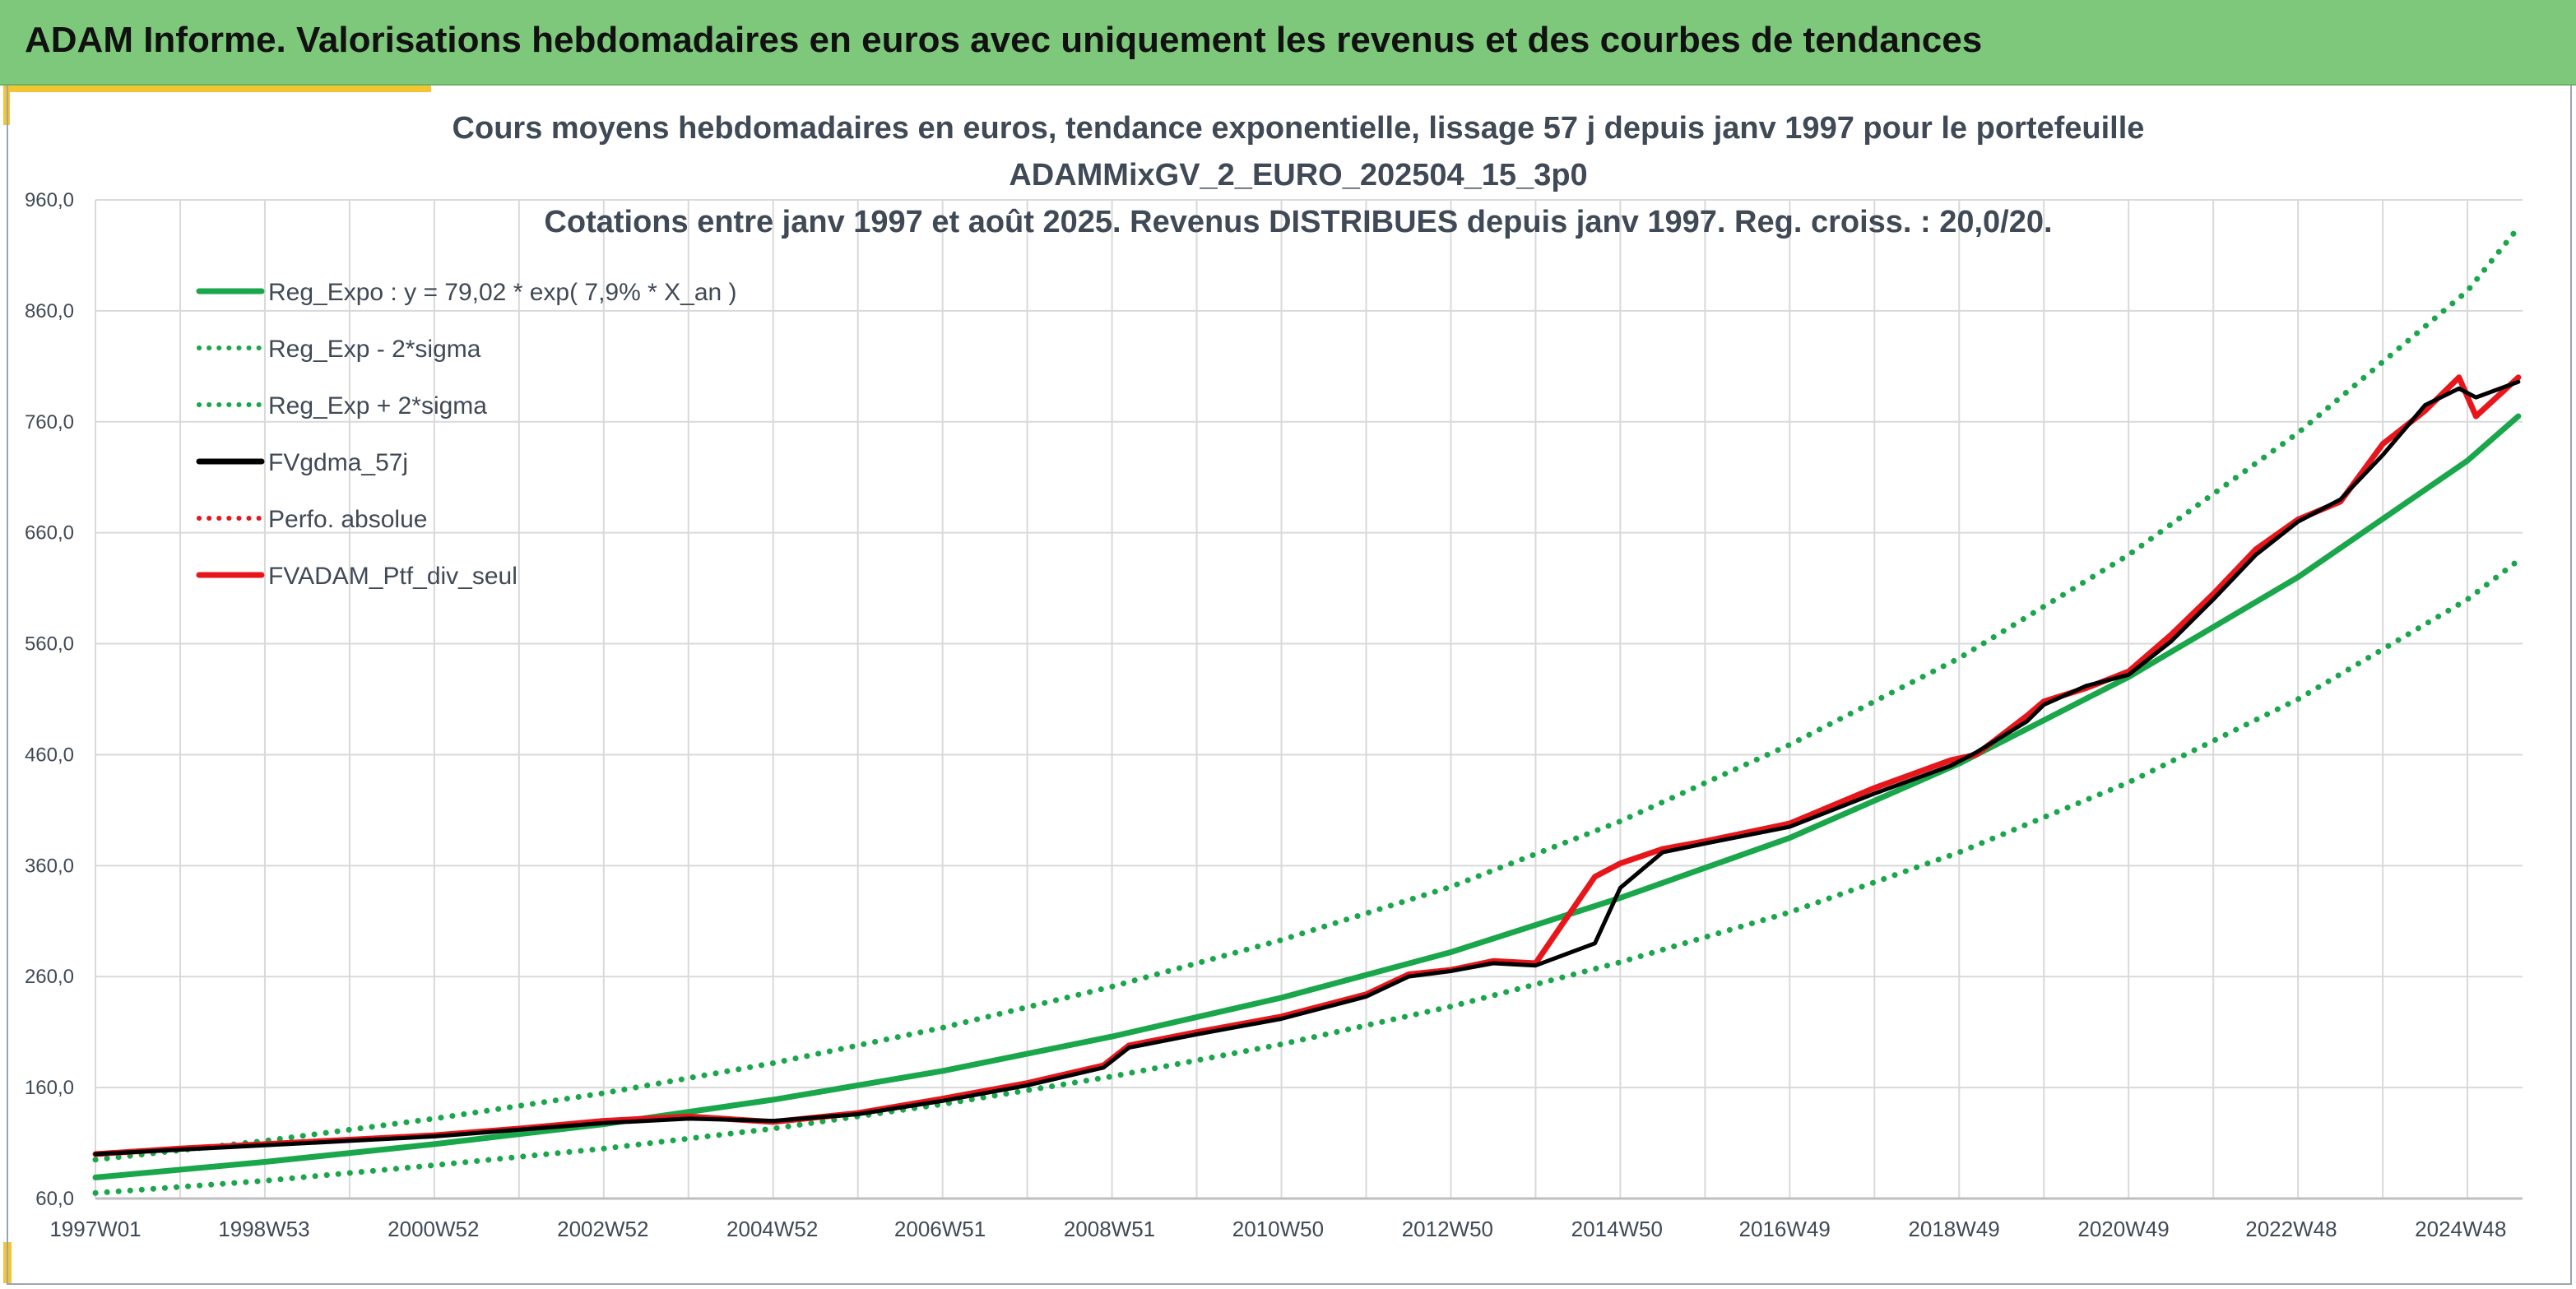 The image size is (2576, 1289). What do you see at coordinates (1448, 1229) in the screenshot?
I see `x-tick-label: 2012W50` at bounding box center [1448, 1229].